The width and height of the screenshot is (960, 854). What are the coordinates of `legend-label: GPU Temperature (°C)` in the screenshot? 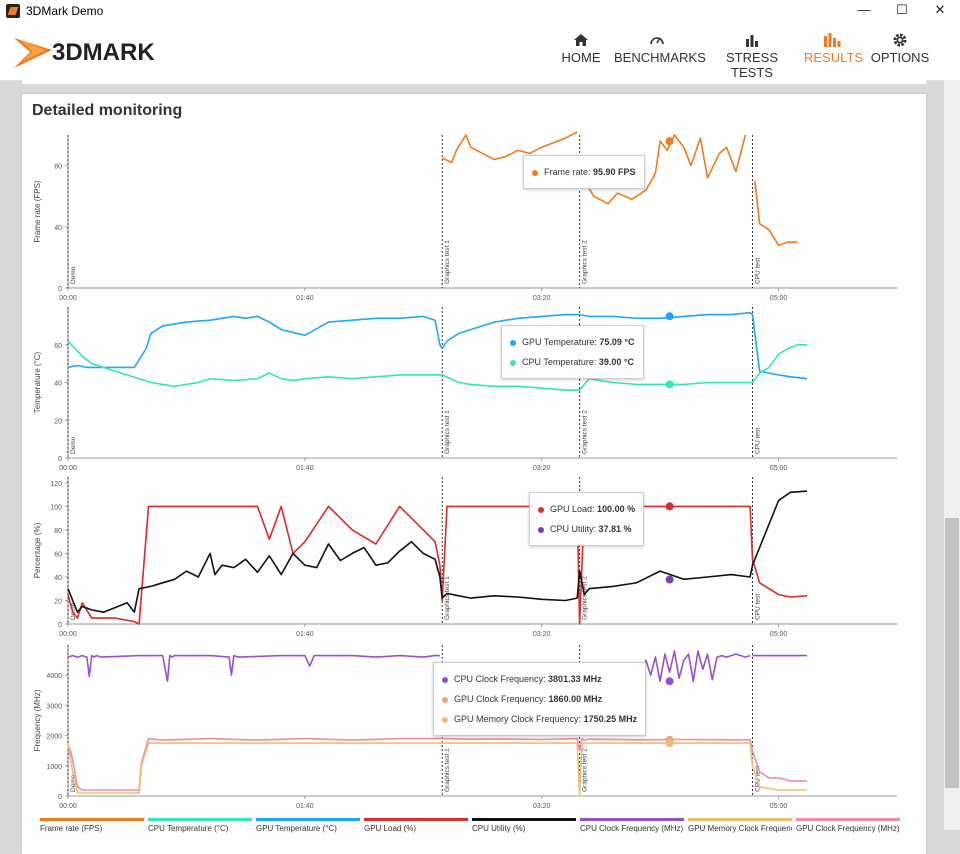 It's located at (296, 828).